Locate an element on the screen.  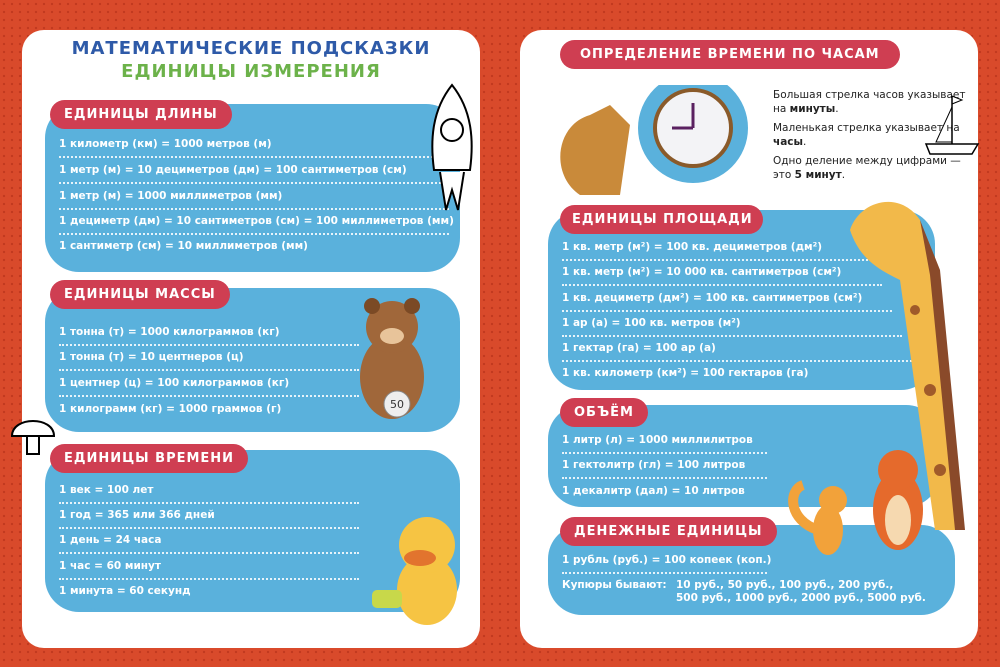
page-subtitle: ЕДИНИЦЫ ИЗМЕРЕНИЯ is located at coordinates (251, 71).